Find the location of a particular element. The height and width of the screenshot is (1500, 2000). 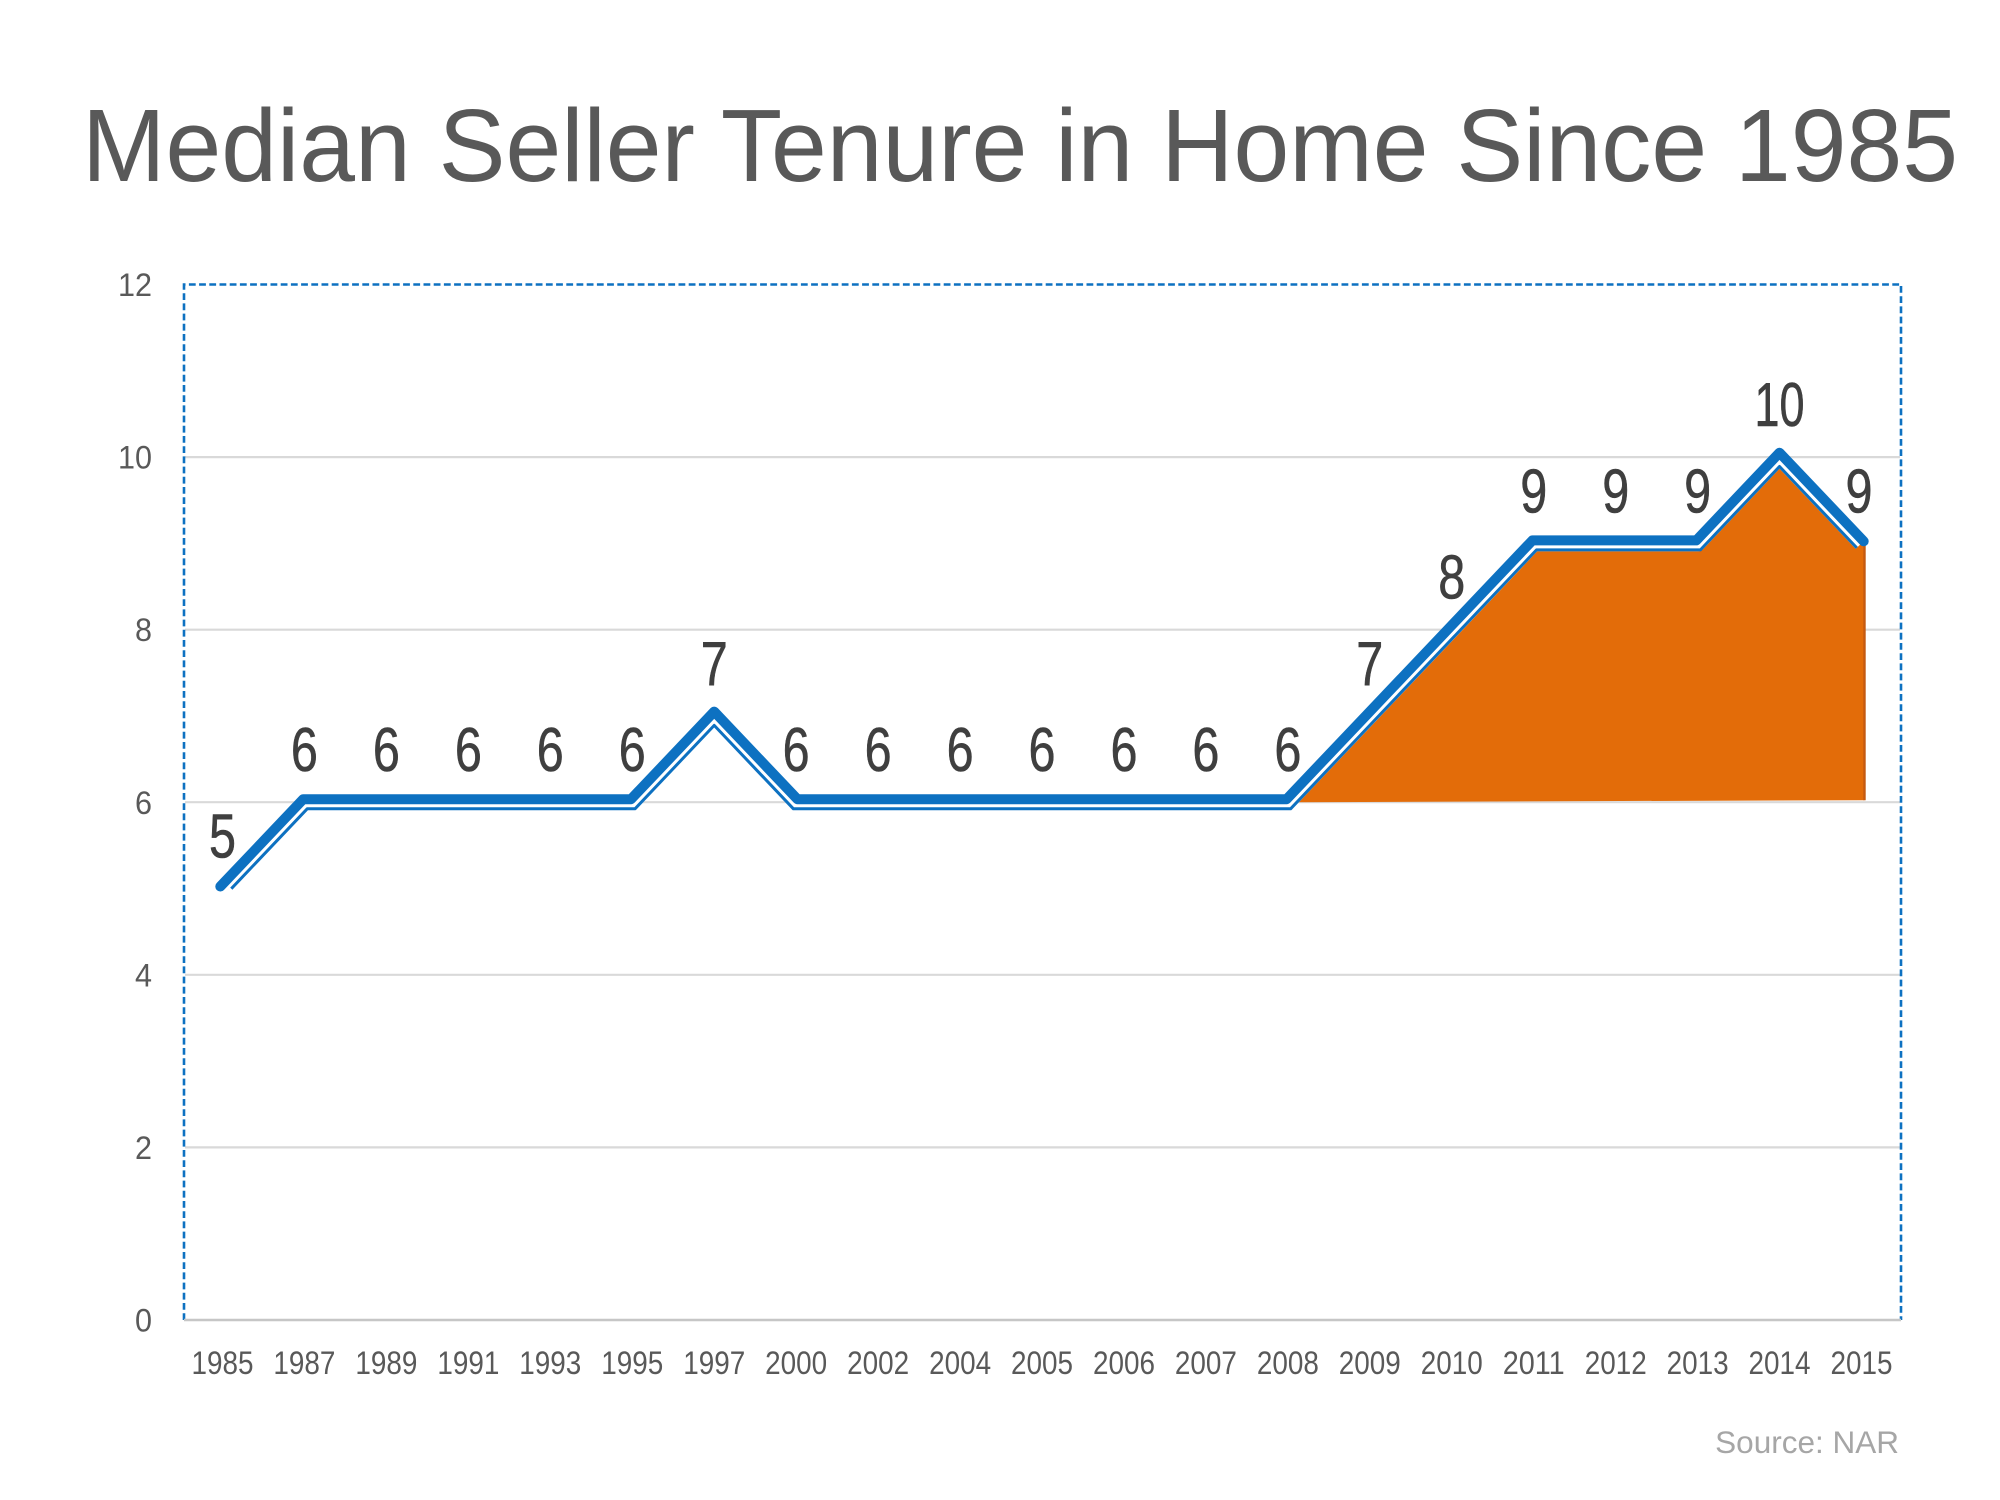

svg-text: Source: NAR is located at coordinates (1807, 1442).